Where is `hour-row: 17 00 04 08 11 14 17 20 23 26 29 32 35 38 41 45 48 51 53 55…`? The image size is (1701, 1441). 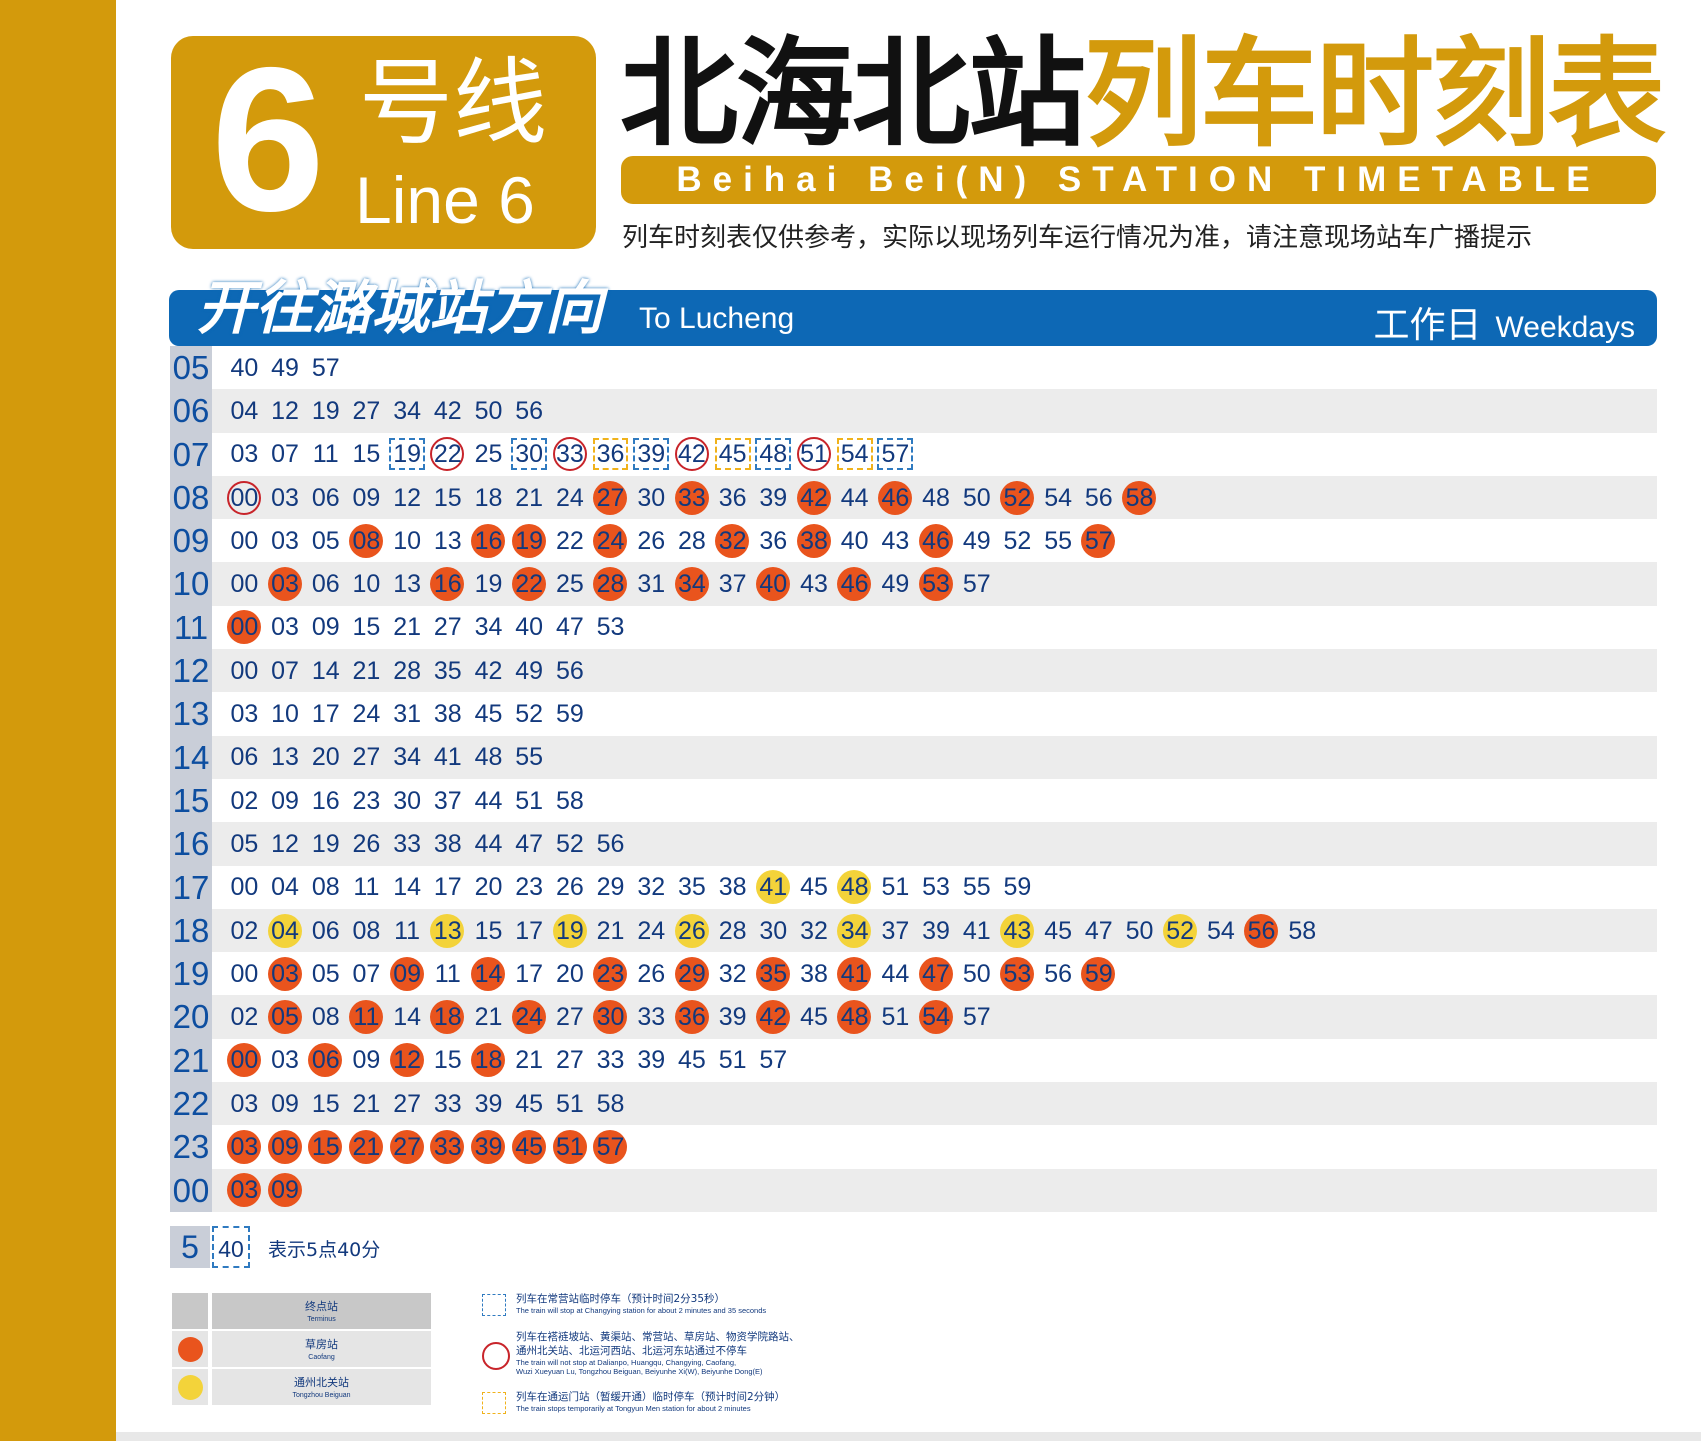 hour-row: 17 00 04 08 11 14 17 20 23 26 29 32 35 38 41 45 48 51 53 55… is located at coordinates (913, 887).